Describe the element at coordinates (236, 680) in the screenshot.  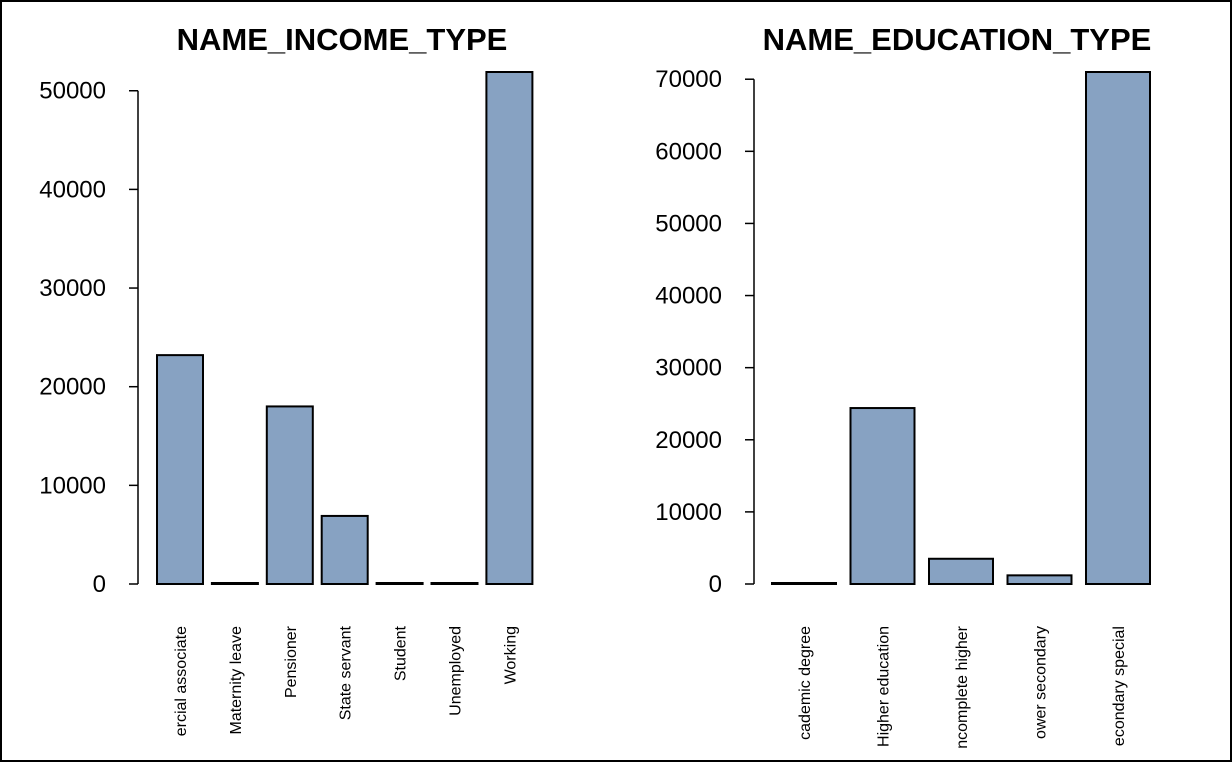
I see `category-label: Maternity leave` at that location.